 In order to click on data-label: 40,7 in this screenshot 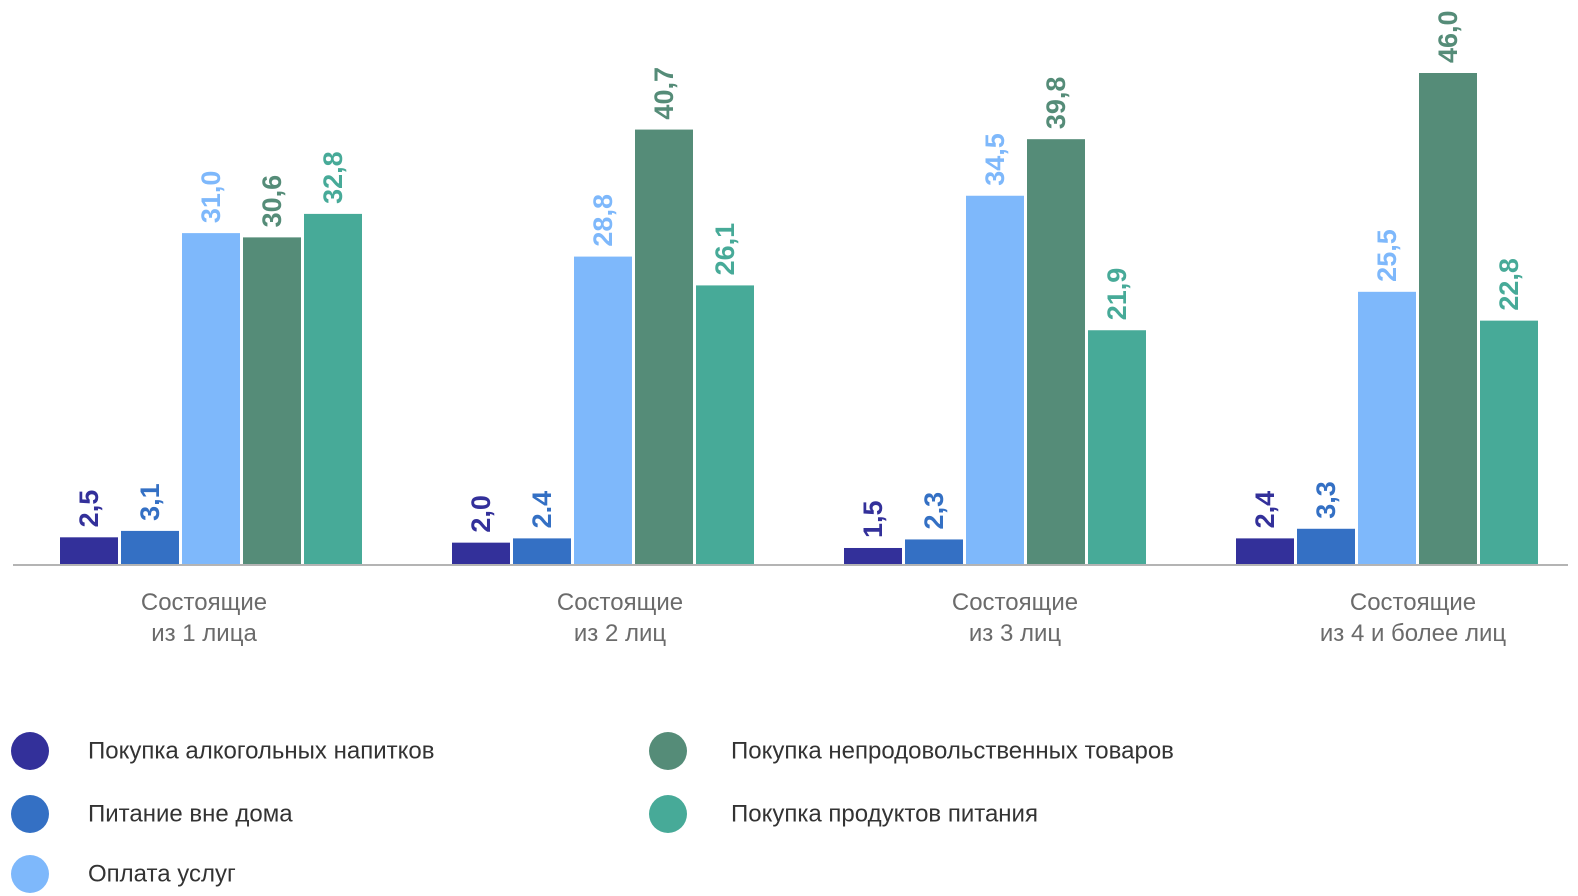, I will do `click(664, 93)`.